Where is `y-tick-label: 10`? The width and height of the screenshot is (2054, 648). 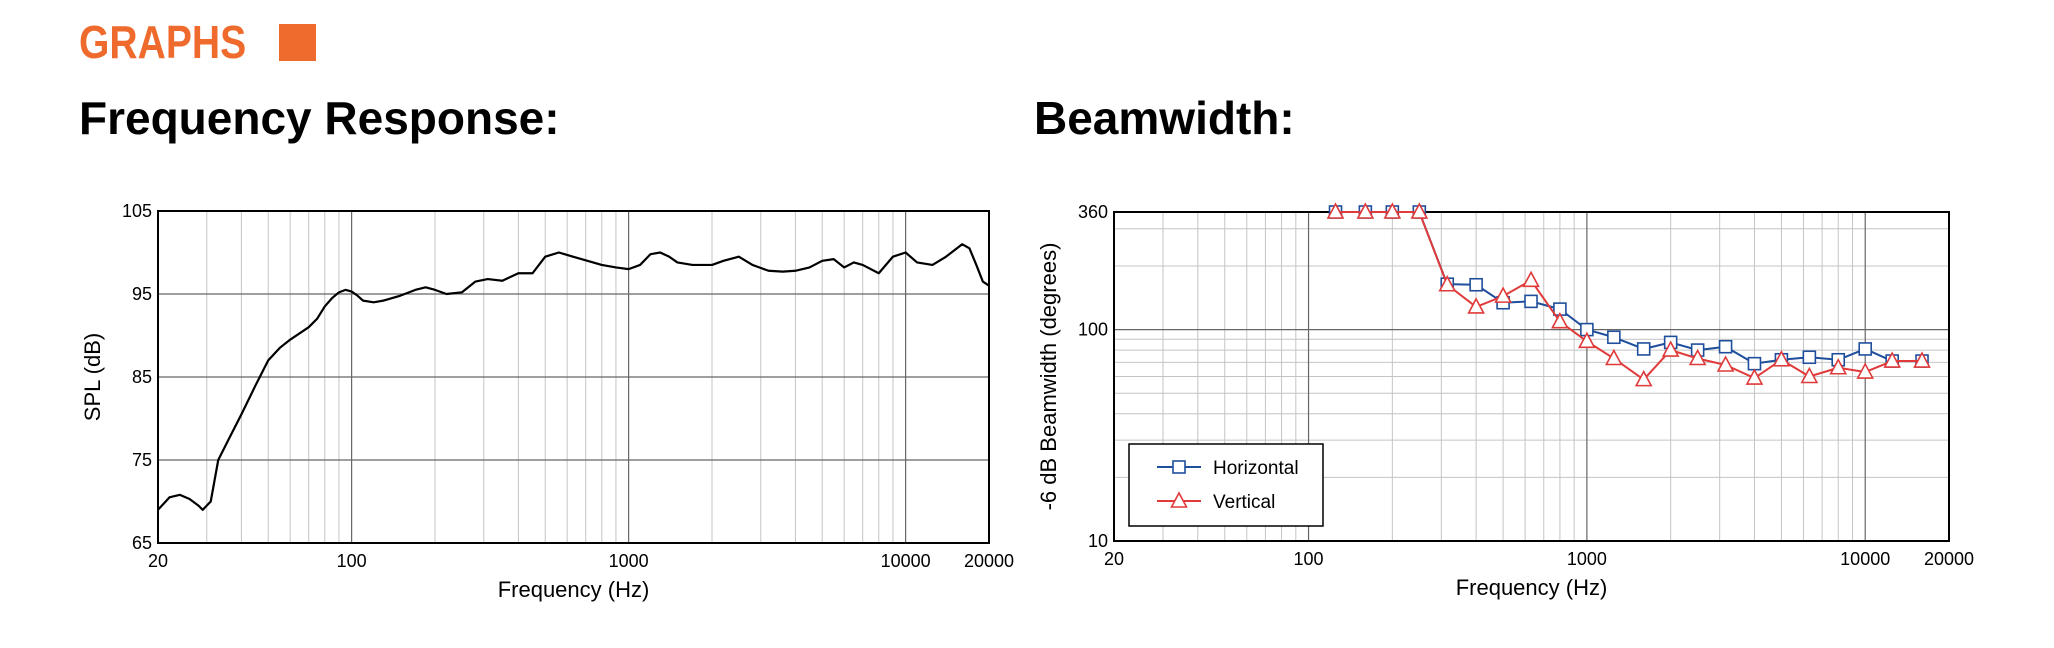 y-tick-label: 10 is located at coordinates (1098, 541).